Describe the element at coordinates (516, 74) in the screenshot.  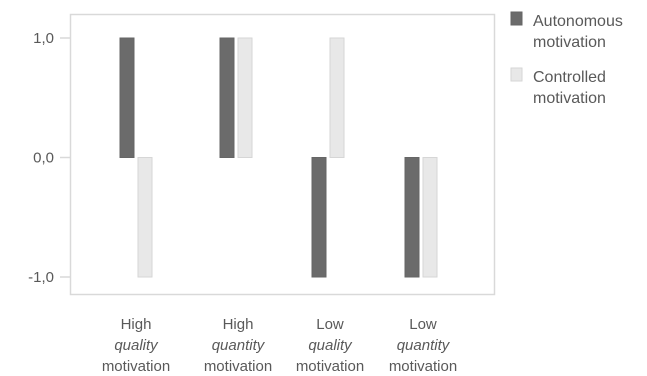
I see `legend-swatch-controlled` at that location.